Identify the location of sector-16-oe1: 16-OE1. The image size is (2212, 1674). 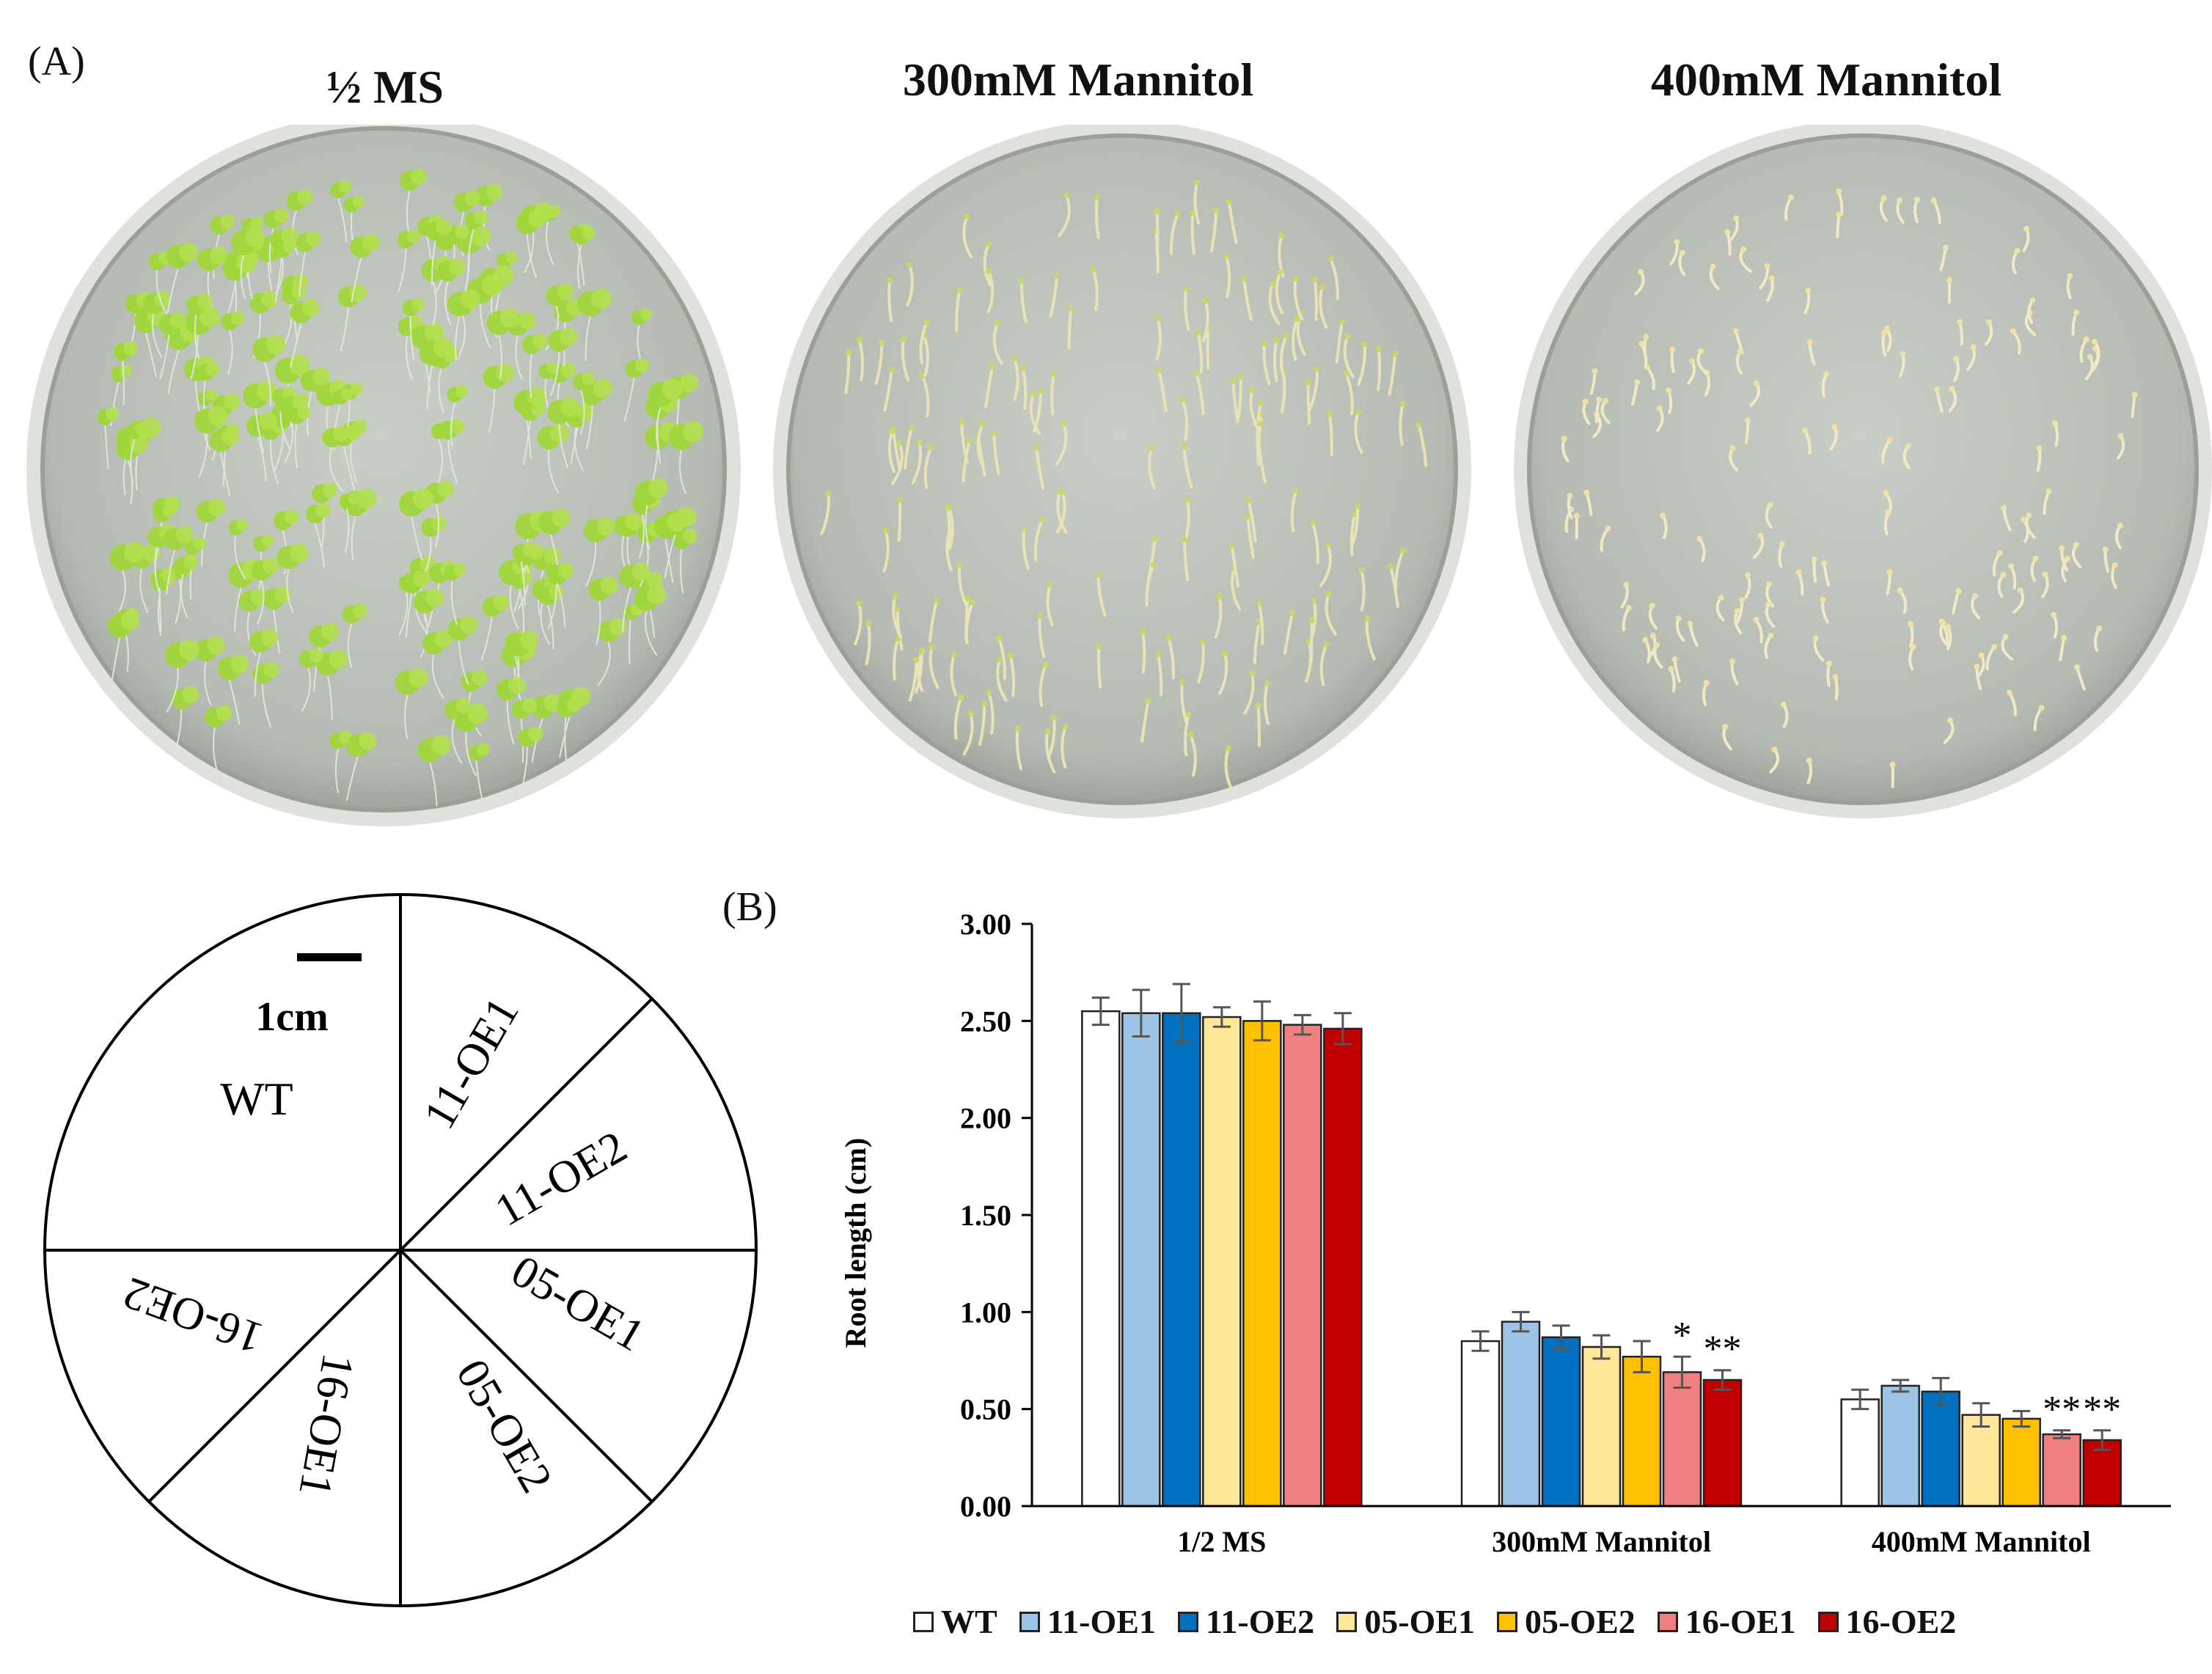
(326, 1425).